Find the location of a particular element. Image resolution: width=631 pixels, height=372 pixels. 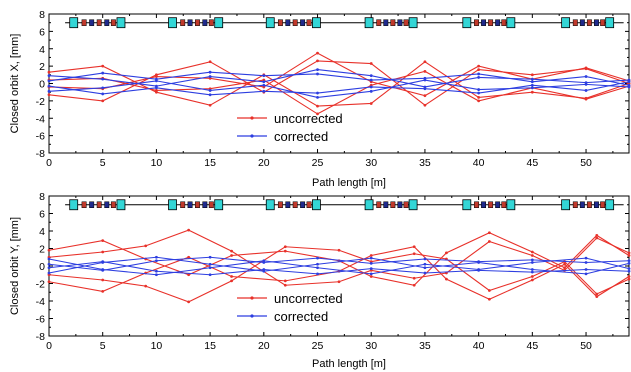

y-tick-label: 0 is located at coordinates (42, 85).